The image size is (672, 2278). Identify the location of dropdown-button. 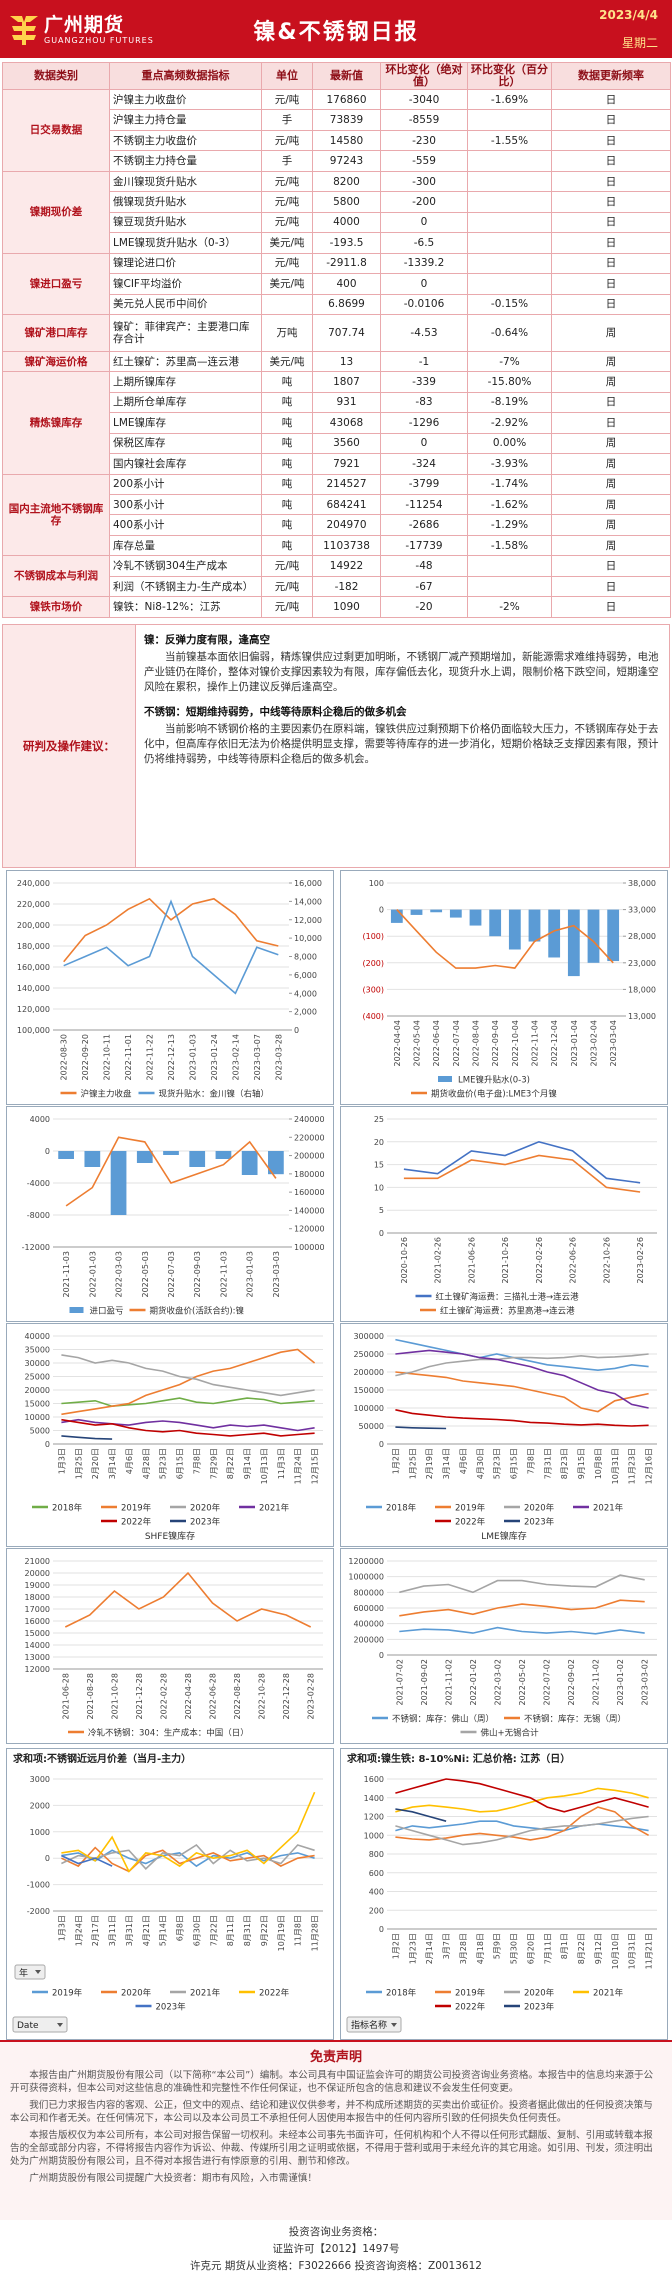
(40, 2024).